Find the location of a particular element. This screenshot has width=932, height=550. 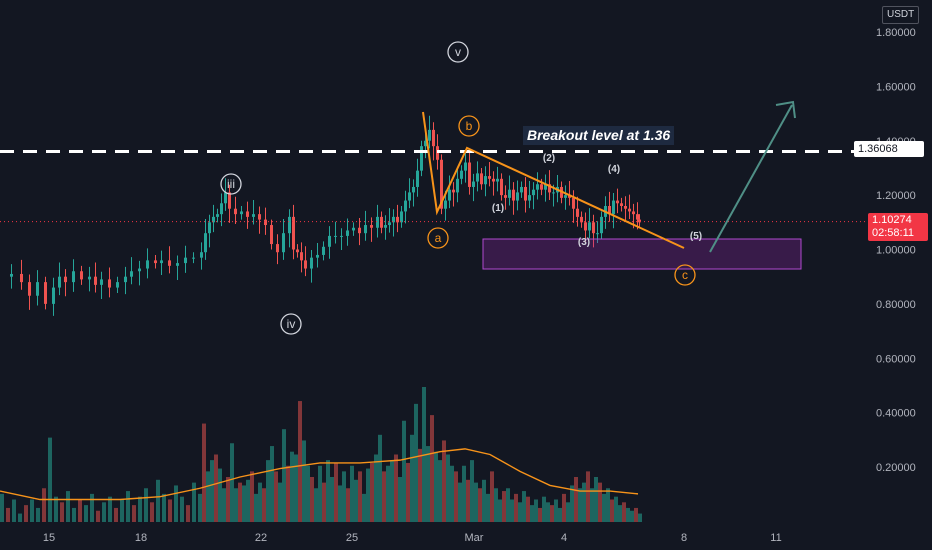

wave-label-v-circle is located at coordinates (458, 52).